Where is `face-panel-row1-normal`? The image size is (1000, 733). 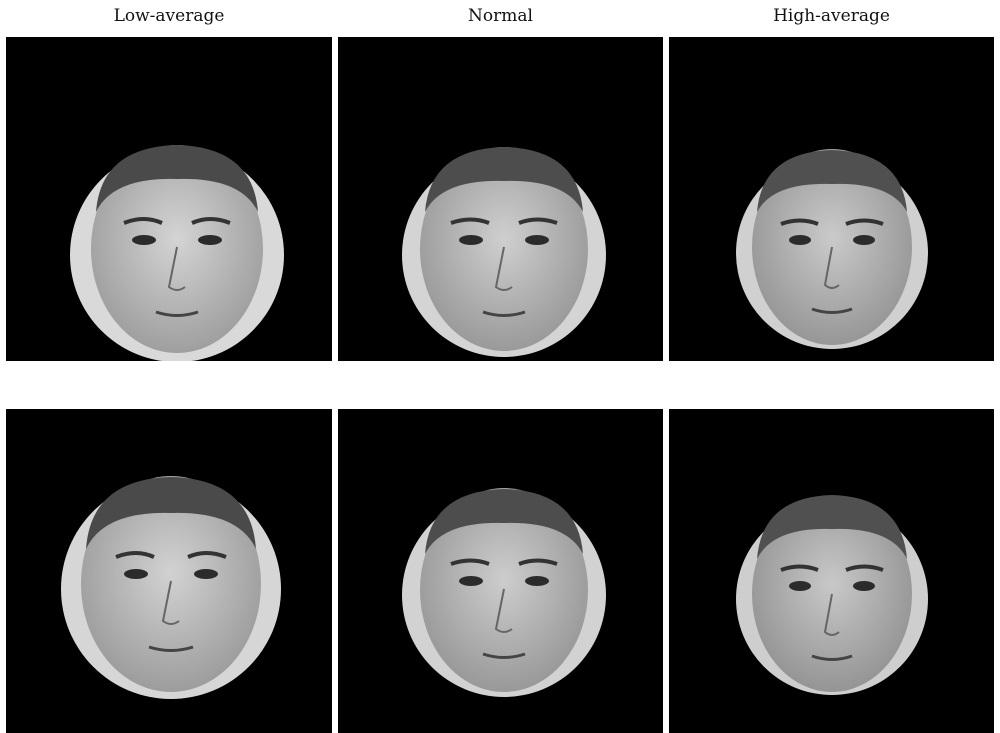
face-panel-row1-normal is located at coordinates (500, 199).